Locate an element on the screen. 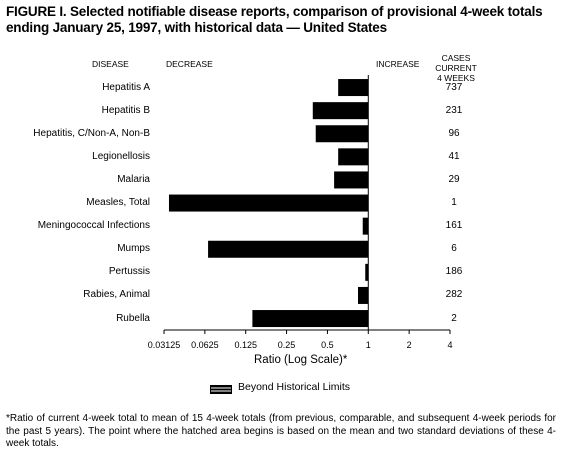 Image resolution: width=562 pixels, height=462 pixels. x-tick-label: 0.0625 is located at coordinates (205, 345).